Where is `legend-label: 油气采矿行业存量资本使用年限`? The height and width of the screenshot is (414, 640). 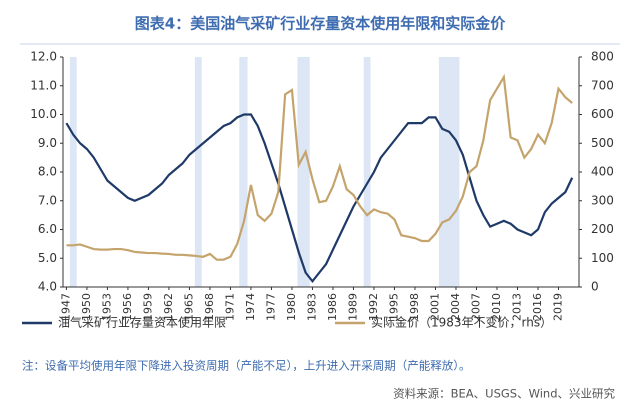
legend-label: 油气采矿行业存量资本使用年限 is located at coordinates (142, 322).